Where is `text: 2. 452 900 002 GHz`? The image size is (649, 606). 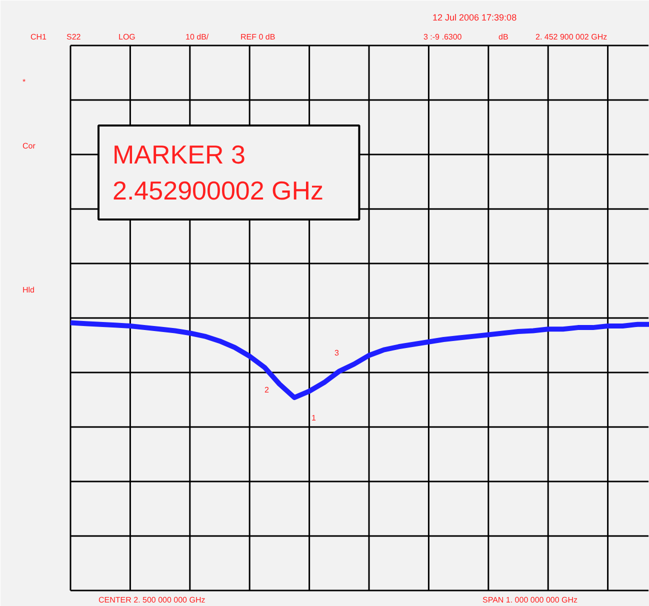 text: 2. 452 900 002 GHz is located at coordinates (572, 37).